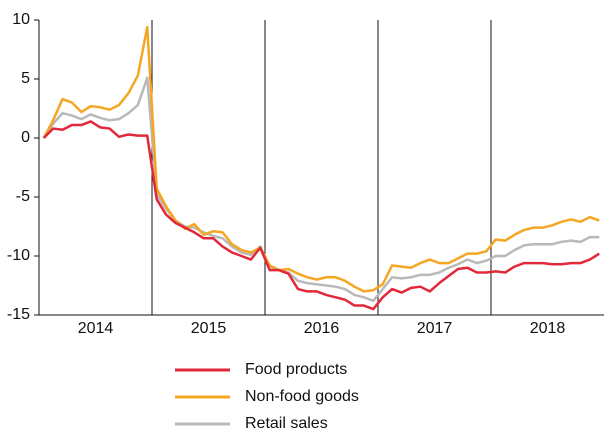 The image size is (604, 435). Describe the element at coordinates (18, 255) in the screenshot. I see `y-tick-label: -10` at that location.